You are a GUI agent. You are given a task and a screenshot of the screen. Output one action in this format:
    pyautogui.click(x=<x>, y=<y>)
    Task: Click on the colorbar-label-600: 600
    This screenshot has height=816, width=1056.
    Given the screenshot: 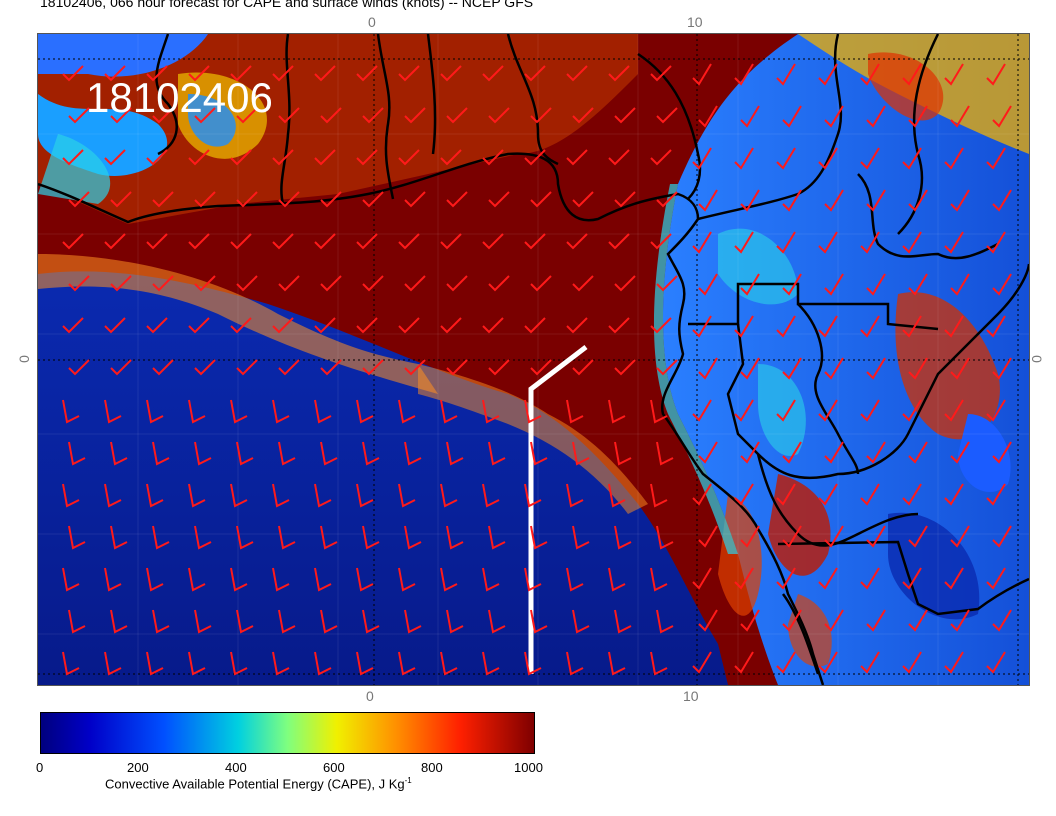 What is the action you would take?
    pyautogui.click(x=334, y=767)
    